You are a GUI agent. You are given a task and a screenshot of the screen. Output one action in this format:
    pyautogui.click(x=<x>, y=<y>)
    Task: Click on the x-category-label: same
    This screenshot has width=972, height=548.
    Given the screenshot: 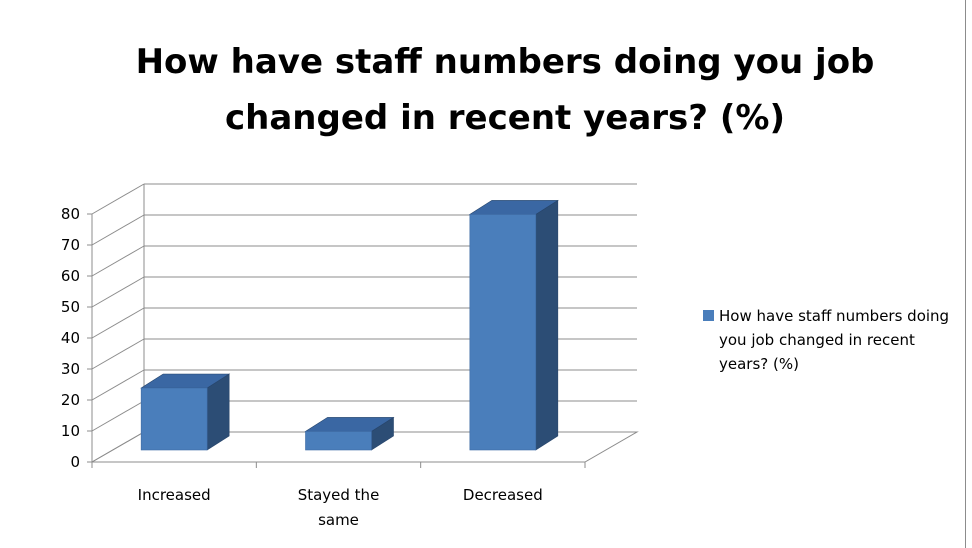 What is the action you would take?
    pyautogui.click(x=338, y=520)
    